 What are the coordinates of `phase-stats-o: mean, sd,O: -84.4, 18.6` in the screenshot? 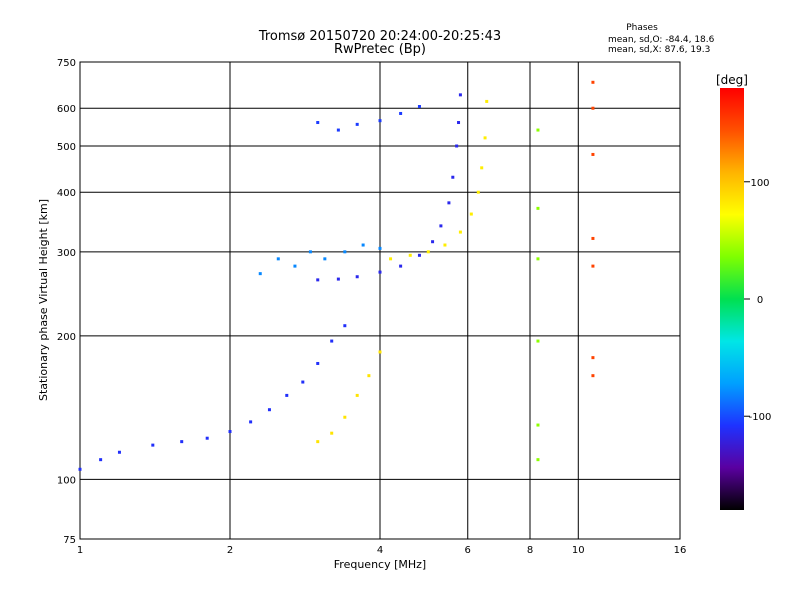 It's located at (661, 40).